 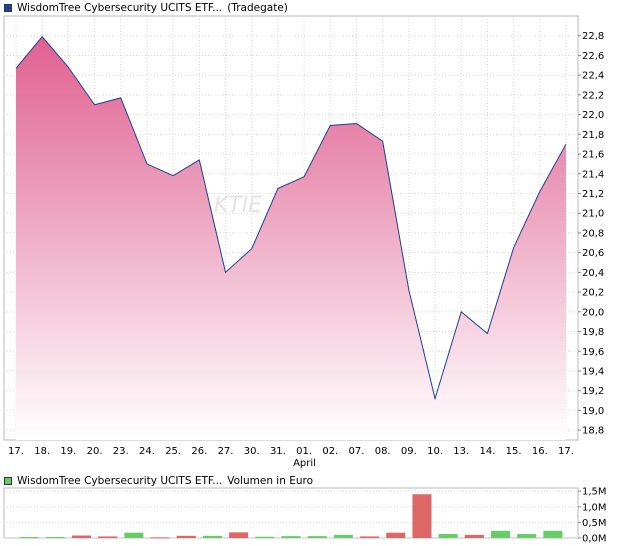 I want to click on price-y-tick: 21,8, so click(x=593, y=135).